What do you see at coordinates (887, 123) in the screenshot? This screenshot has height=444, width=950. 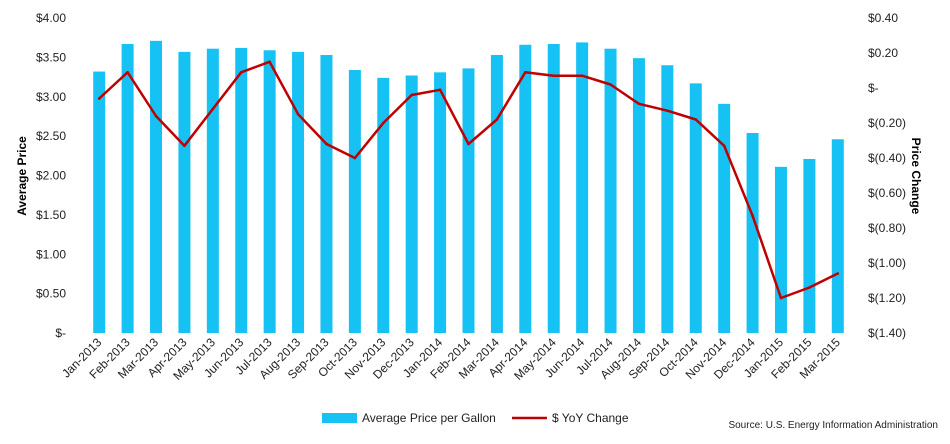 I see `right-tick-label: $(0.20)` at bounding box center [887, 123].